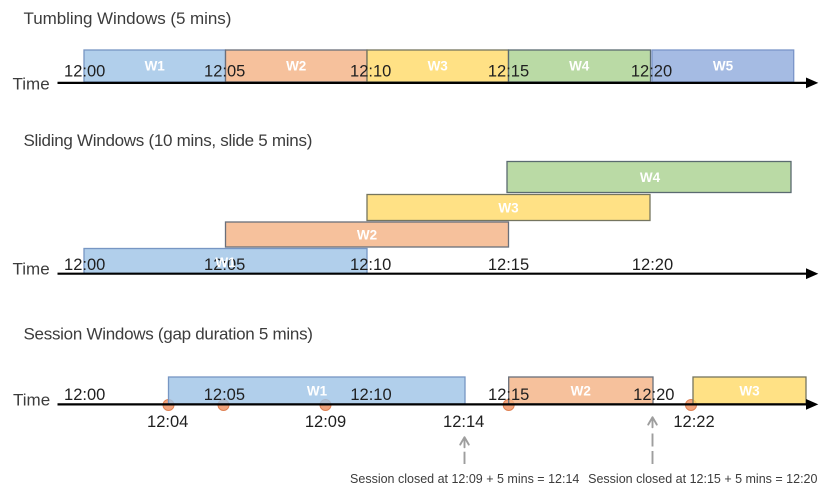 This screenshot has height=498, width=829. What do you see at coordinates (325, 422) in the screenshot?
I see `svg-text: 12:09` at bounding box center [325, 422].